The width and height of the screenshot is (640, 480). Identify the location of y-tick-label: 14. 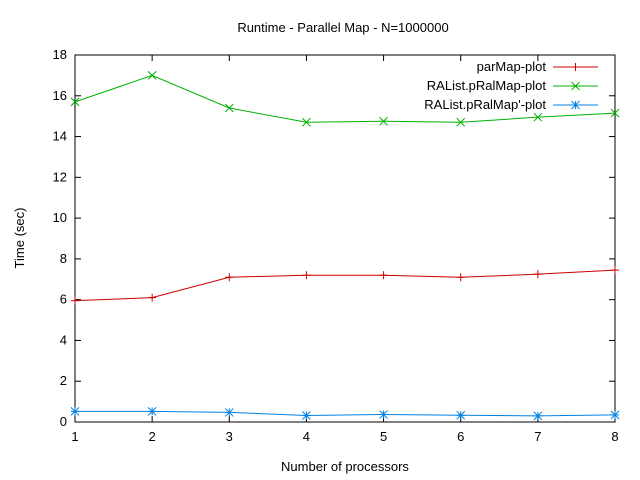
(60, 136).